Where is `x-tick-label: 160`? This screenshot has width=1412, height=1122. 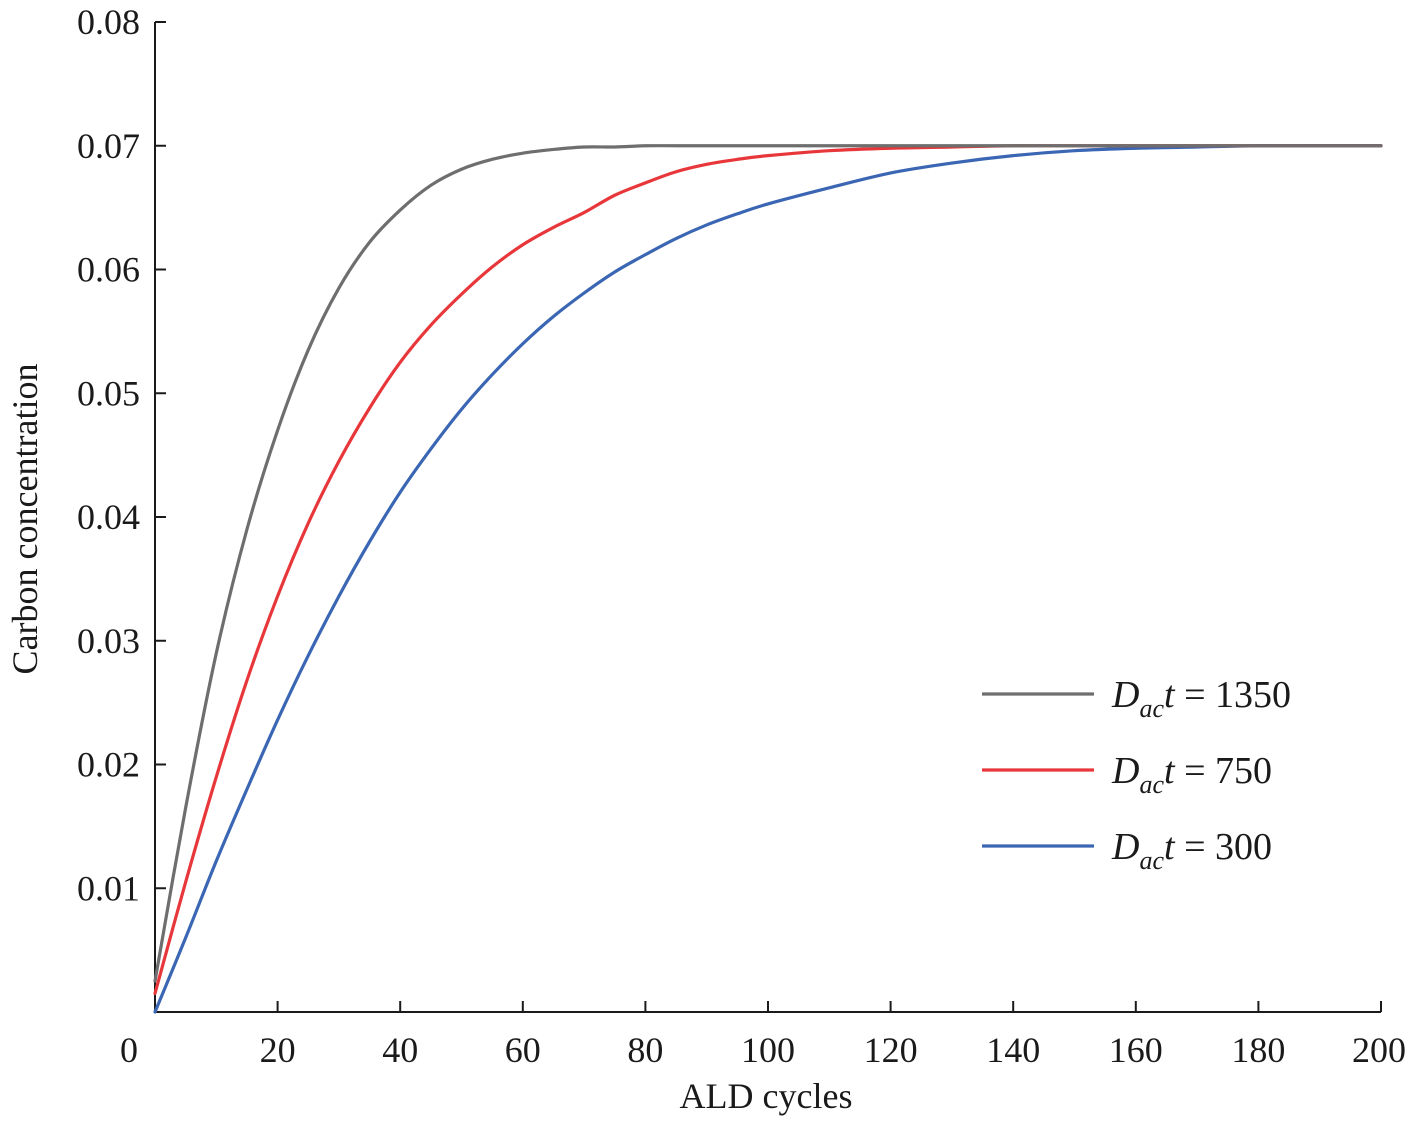
x-tick-label: 160 is located at coordinates (1136, 1050).